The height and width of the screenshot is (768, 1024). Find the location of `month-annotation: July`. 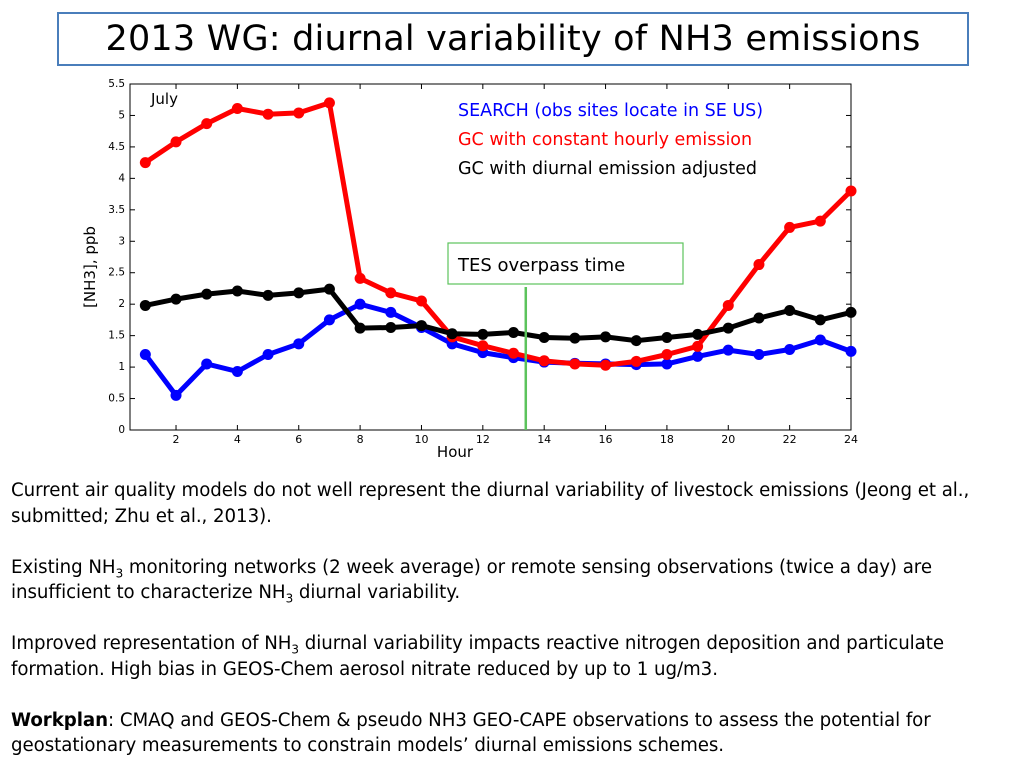

month-annotation: July is located at coordinates (164, 99).